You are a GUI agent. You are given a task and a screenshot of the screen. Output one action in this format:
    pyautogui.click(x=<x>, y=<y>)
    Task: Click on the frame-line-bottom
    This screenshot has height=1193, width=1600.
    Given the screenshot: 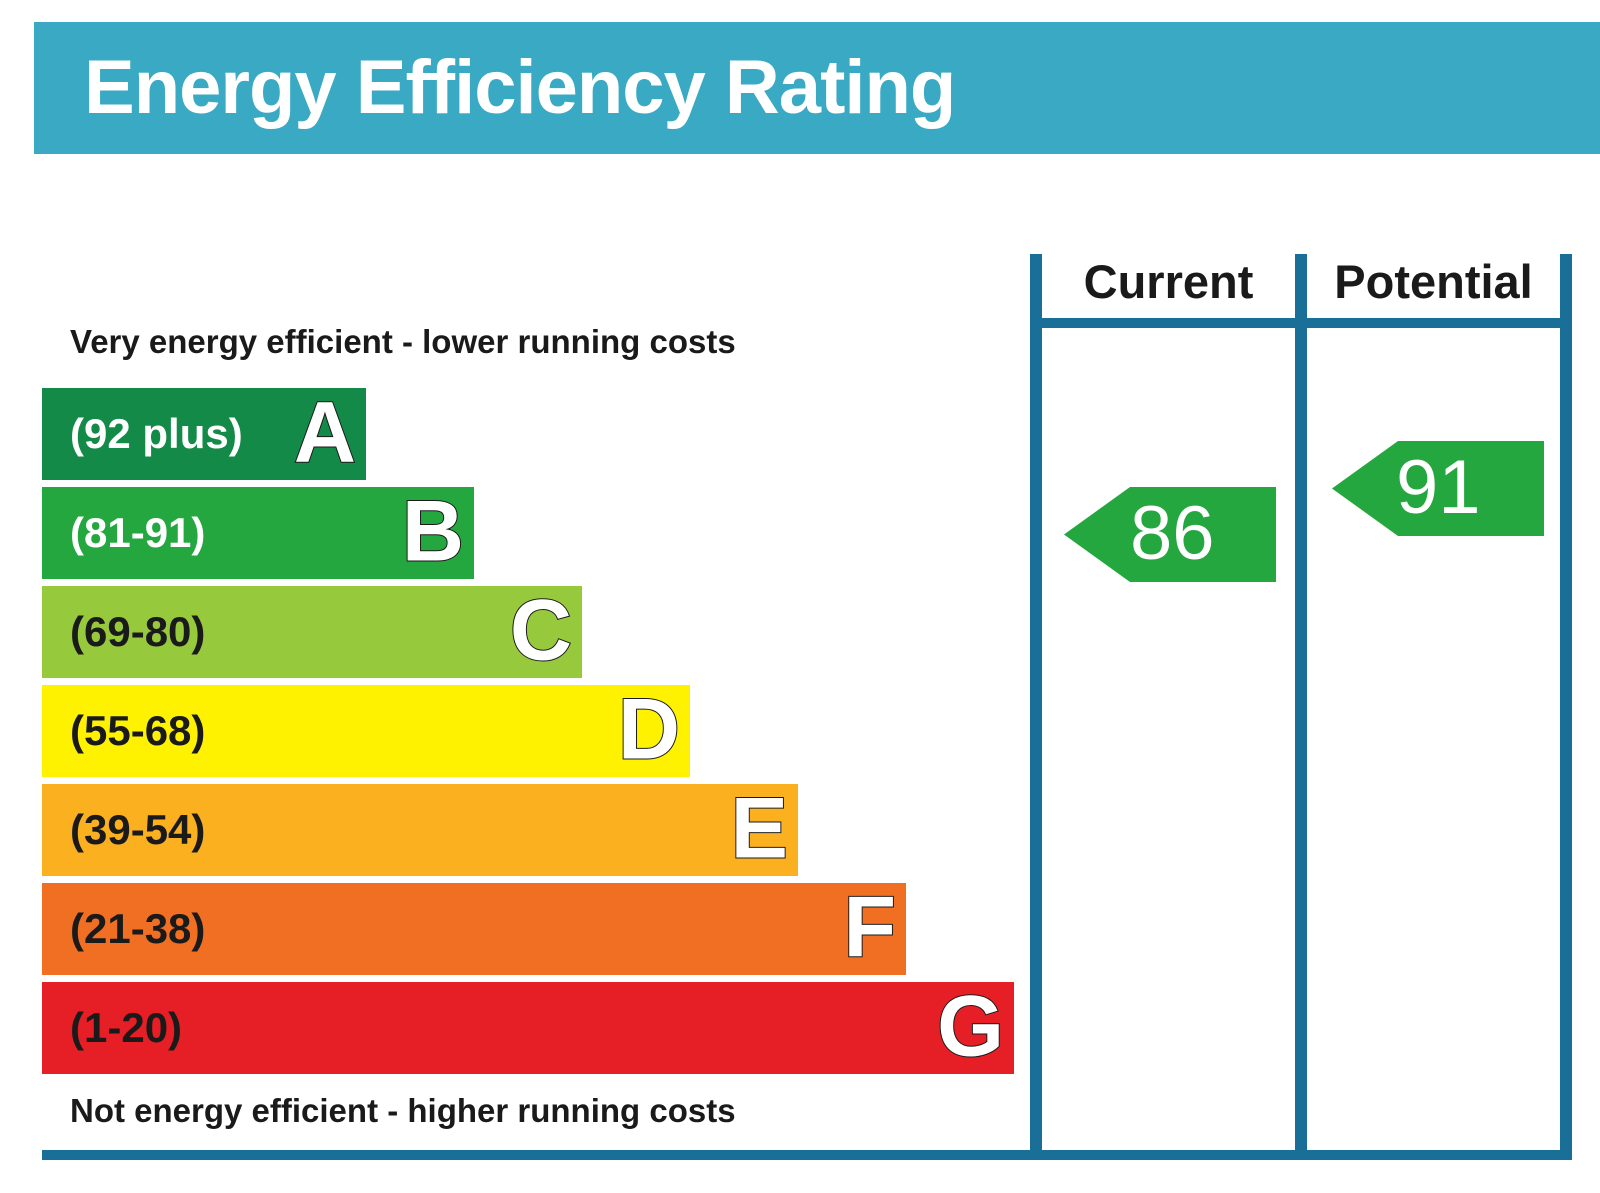 What is the action you would take?
    pyautogui.click(x=807, y=1155)
    